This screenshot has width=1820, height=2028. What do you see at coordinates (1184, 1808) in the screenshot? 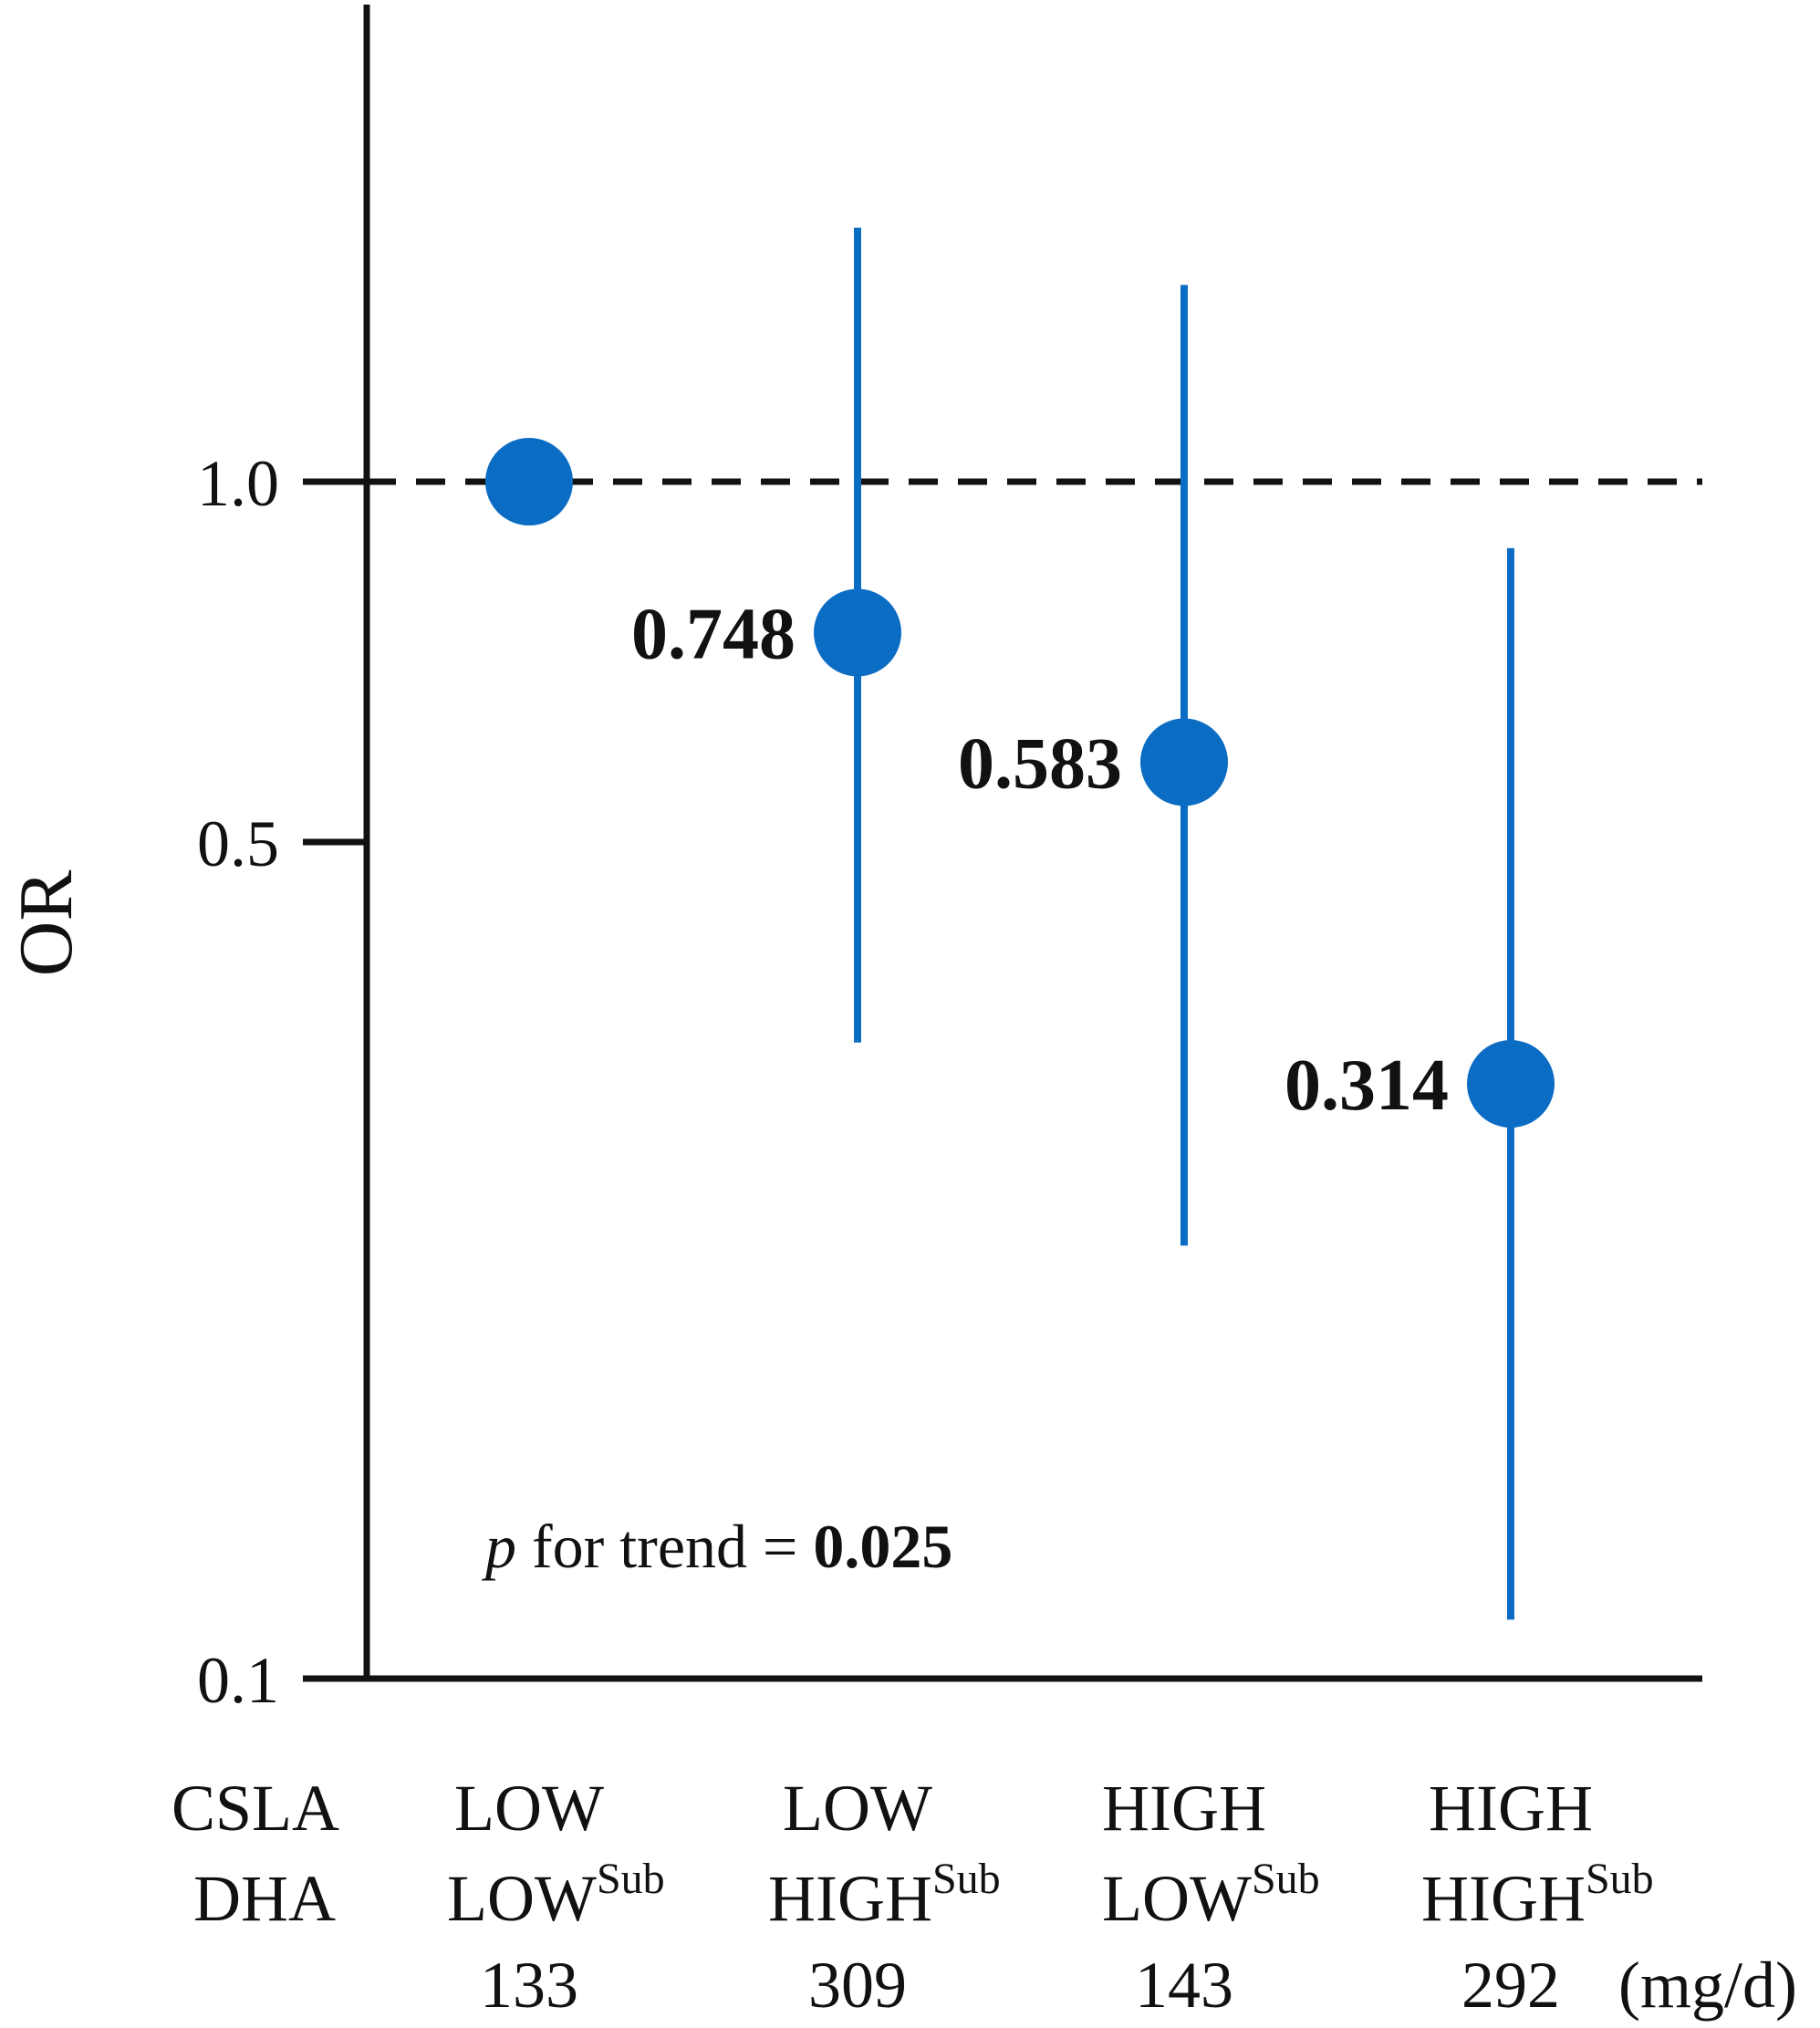
I see `csla-label-2: HIGH` at bounding box center [1184, 1808].